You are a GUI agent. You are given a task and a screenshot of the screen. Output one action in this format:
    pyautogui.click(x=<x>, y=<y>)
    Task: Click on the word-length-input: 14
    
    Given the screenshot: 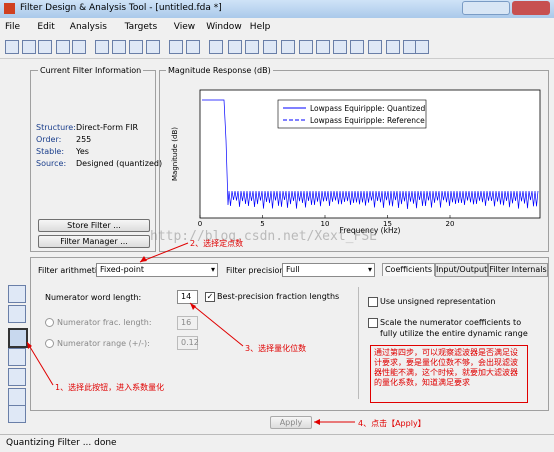 What is the action you would take?
    pyautogui.click(x=187, y=297)
    